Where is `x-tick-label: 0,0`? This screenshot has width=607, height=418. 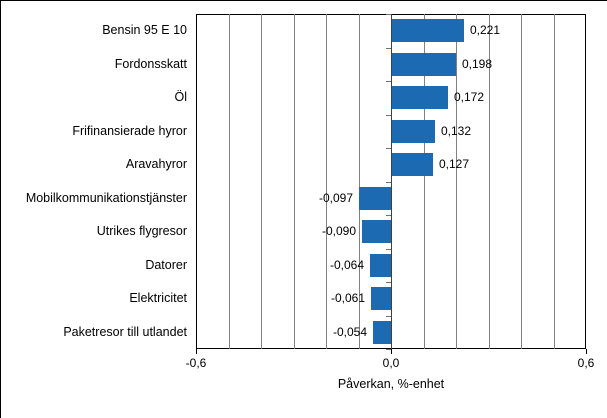
x-tick-label: 0,0 is located at coordinates (391, 363).